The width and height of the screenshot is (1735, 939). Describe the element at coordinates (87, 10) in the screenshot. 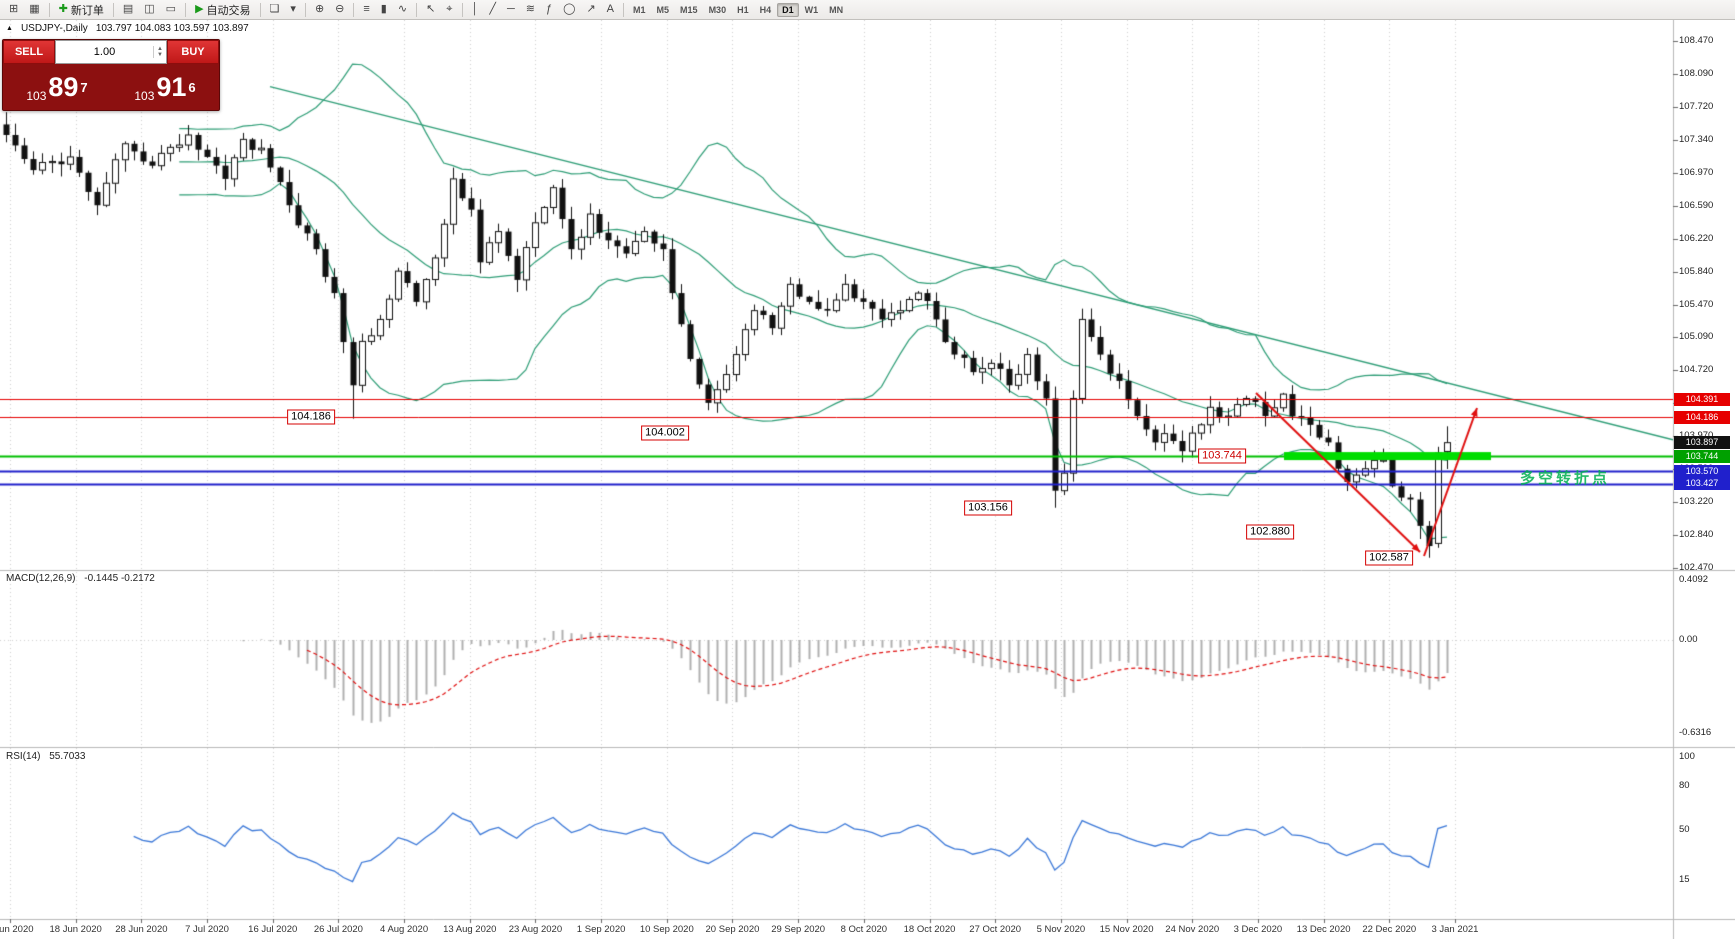

I see `new-order-button-label: 新订单` at that location.